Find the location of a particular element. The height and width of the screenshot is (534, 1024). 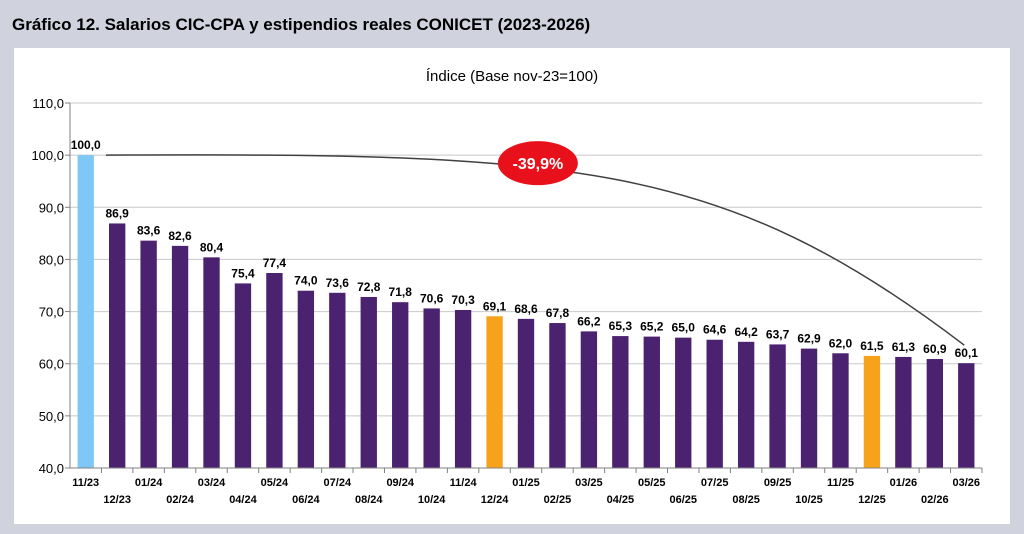

data-label: 60,9 is located at coordinates (935, 349).